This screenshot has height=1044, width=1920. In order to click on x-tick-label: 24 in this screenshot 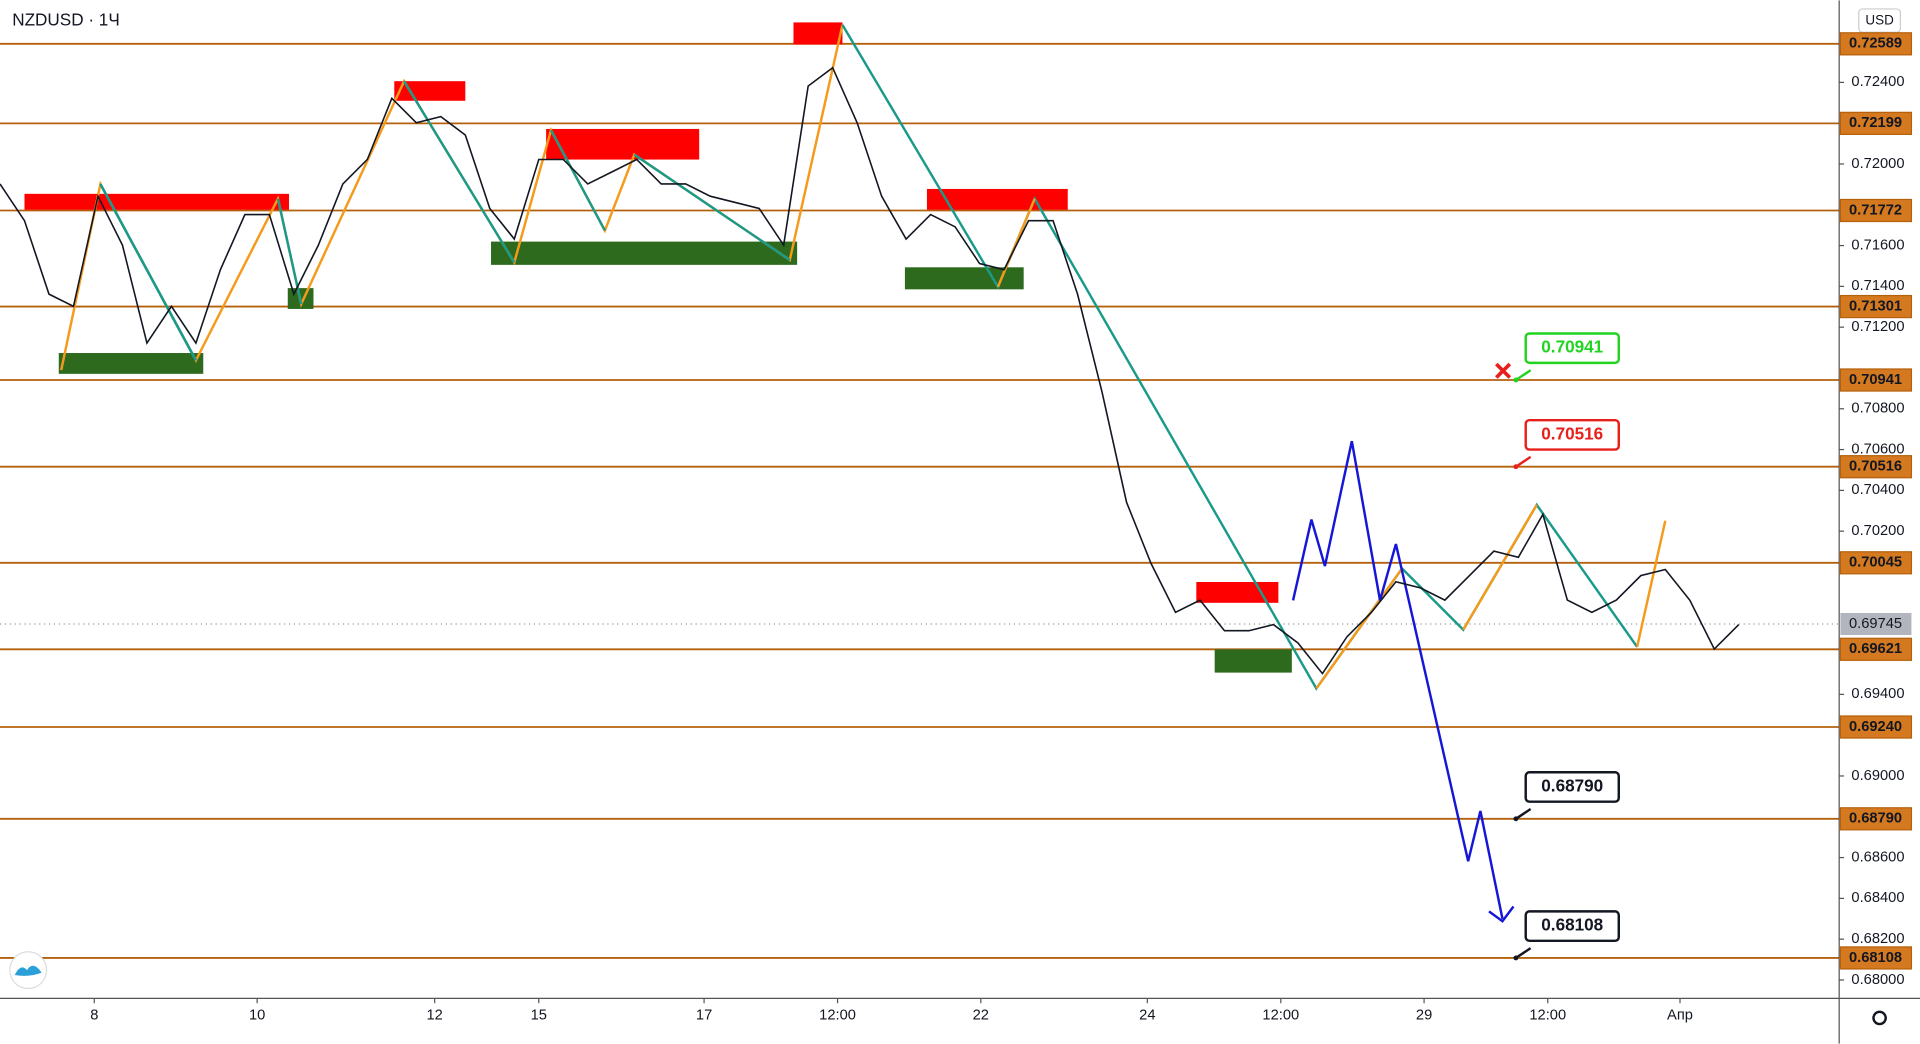, I will do `click(1147, 1015)`.